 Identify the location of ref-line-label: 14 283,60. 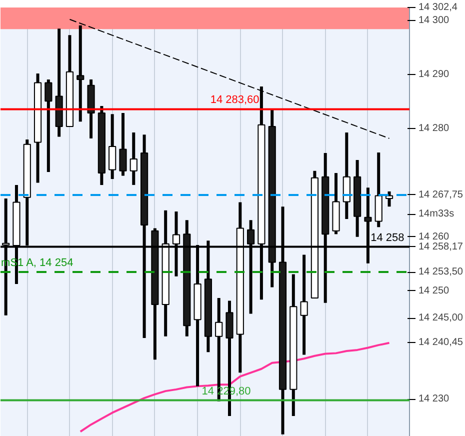
(235, 100).